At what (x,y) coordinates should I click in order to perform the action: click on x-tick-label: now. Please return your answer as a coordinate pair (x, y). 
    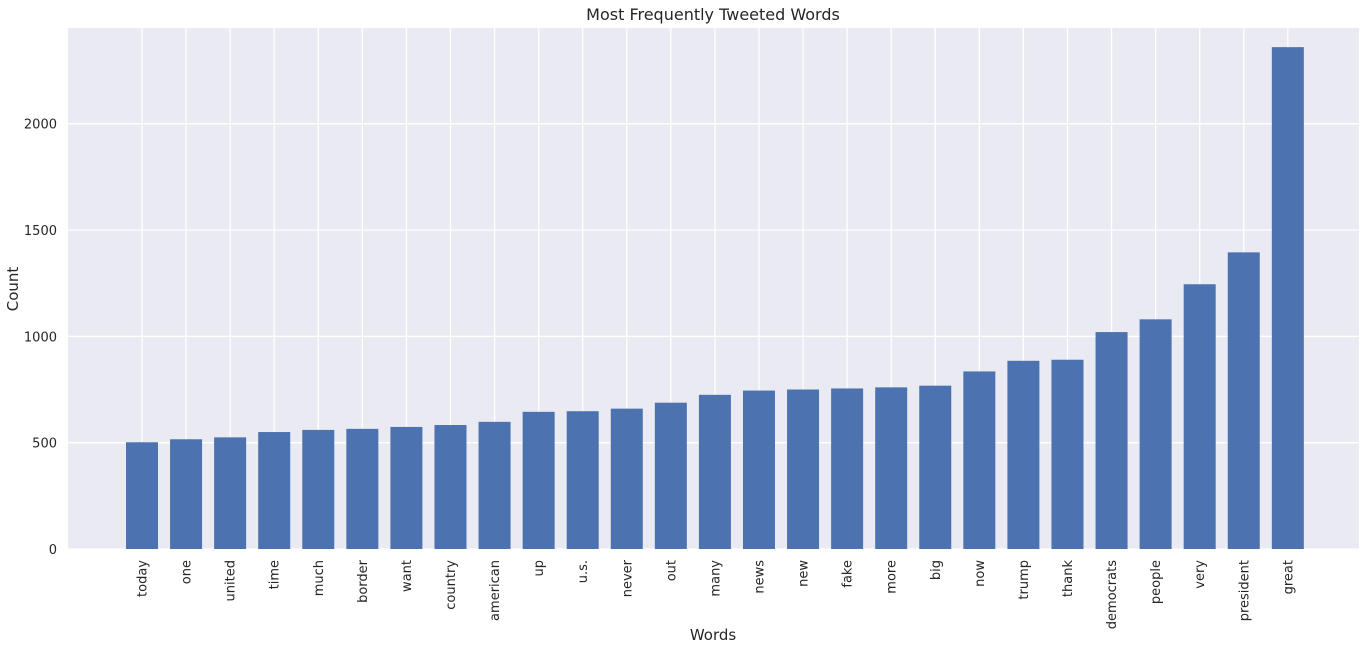
    Looking at the image, I should click on (980, 573).